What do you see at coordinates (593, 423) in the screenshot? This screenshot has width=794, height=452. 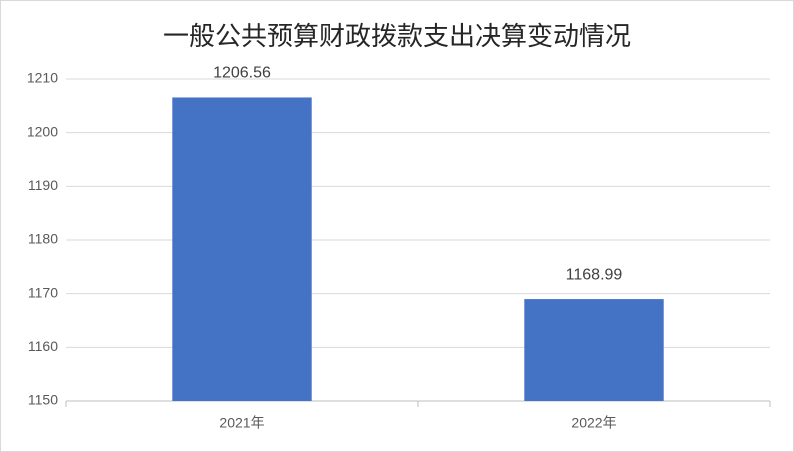 I see `x-tick-label: 2022年` at bounding box center [593, 423].